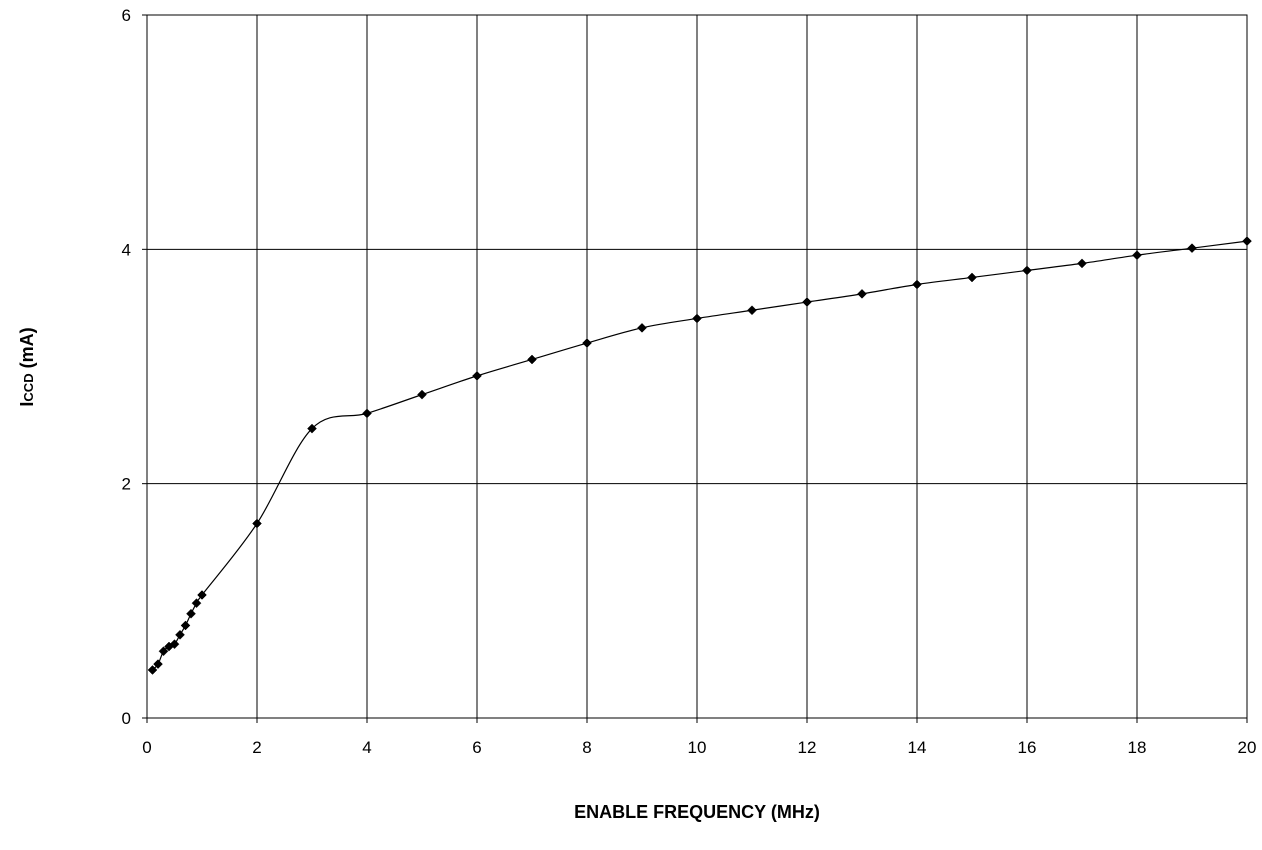  What do you see at coordinates (807, 747) in the screenshot?
I see `x-tick-label: 12` at bounding box center [807, 747].